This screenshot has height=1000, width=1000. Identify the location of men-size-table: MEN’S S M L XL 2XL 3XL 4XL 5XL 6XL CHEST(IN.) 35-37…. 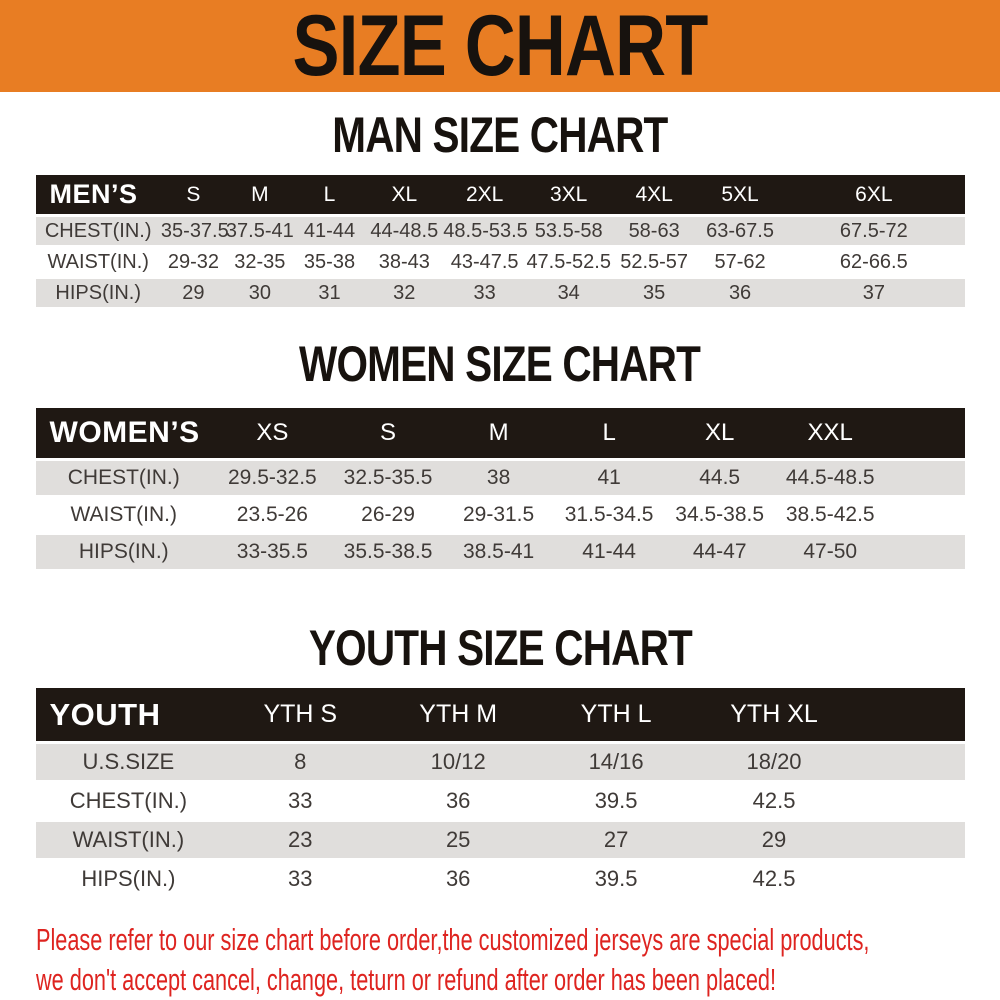
(500, 242).